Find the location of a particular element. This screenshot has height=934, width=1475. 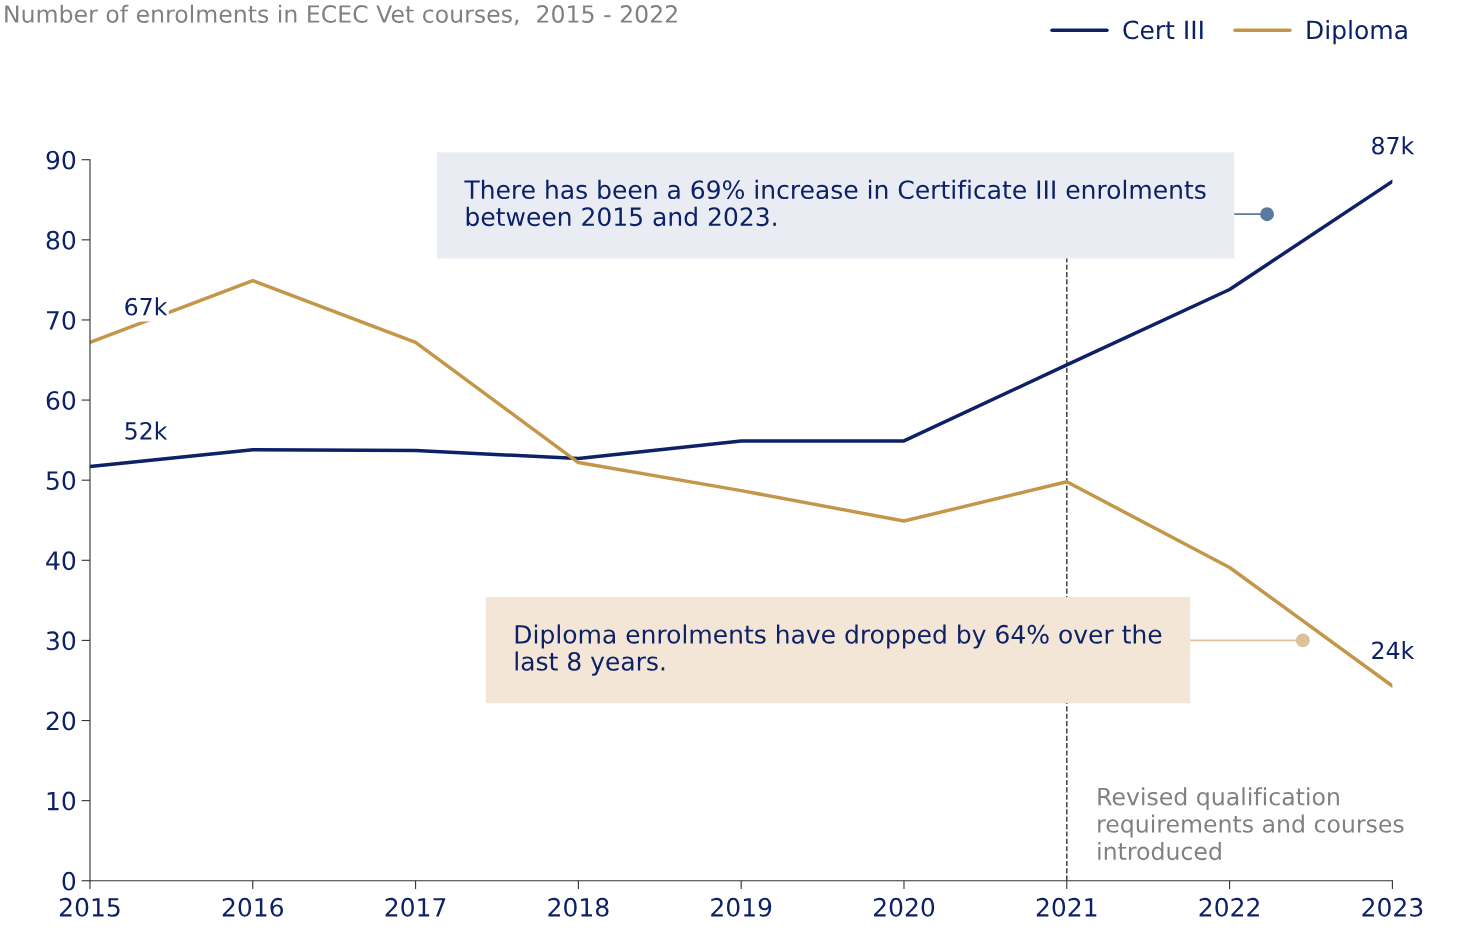

x-tick-label: 2021 is located at coordinates (1066, 907).